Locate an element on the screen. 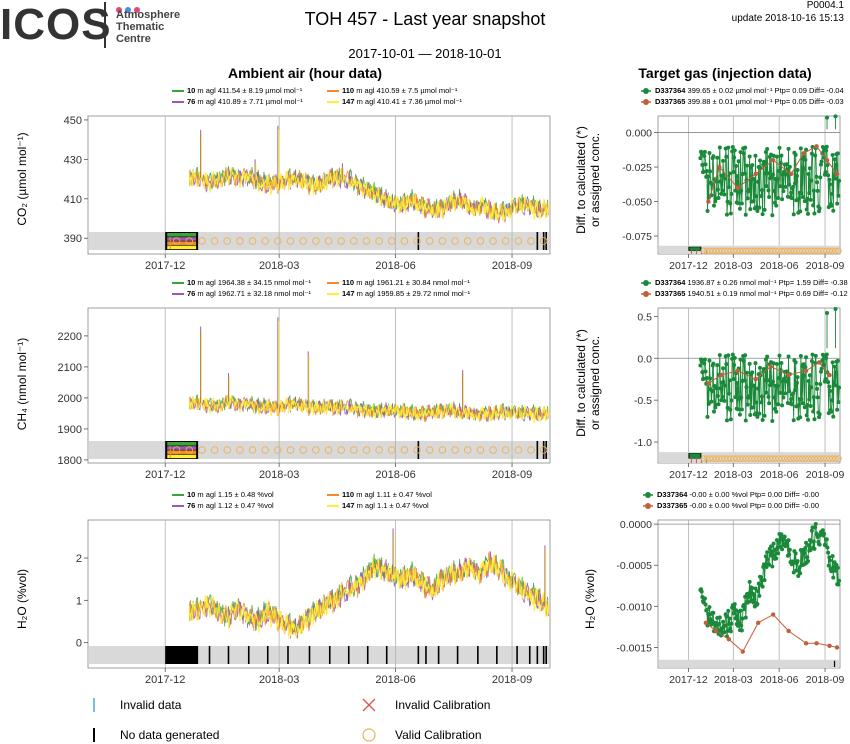  legend-text: m agl 411.54 ± 8.19 µmol mol⁻¹ is located at coordinates (249, 90).